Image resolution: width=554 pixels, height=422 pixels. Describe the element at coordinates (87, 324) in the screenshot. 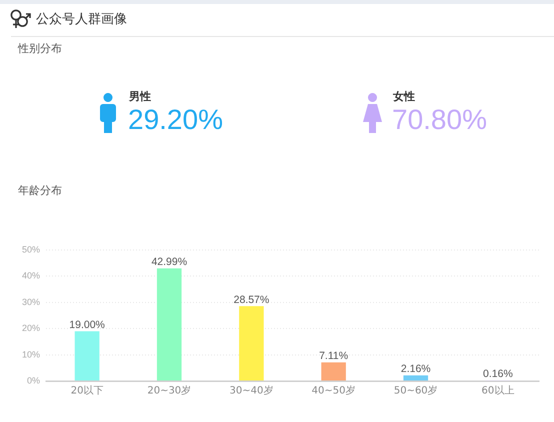

I see `data-label: 19.00%` at that location.